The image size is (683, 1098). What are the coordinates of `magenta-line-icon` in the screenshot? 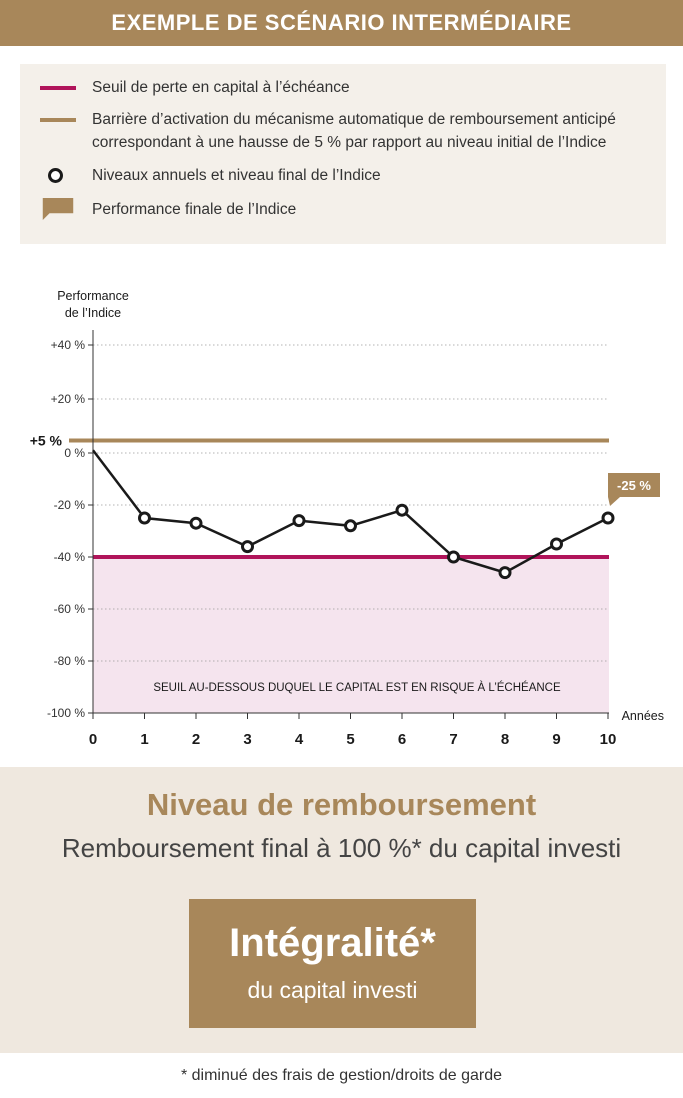 It's located at (58, 88).